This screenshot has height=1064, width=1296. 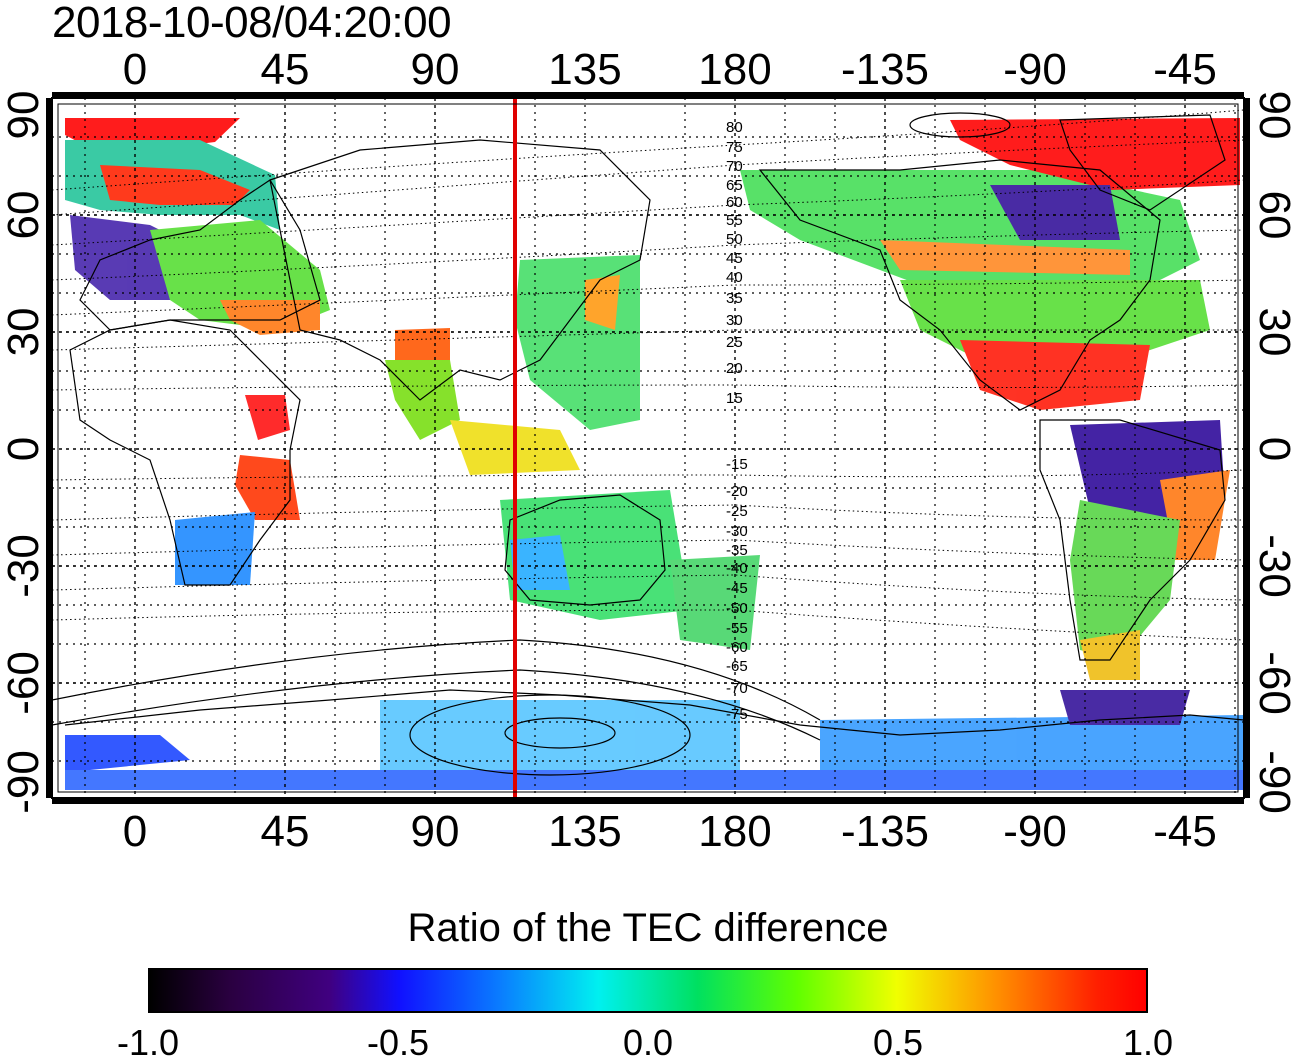 What do you see at coordinates (737, 588) in the screenshot?
I see `contour-label: -45` at bounding box center [737, 588].